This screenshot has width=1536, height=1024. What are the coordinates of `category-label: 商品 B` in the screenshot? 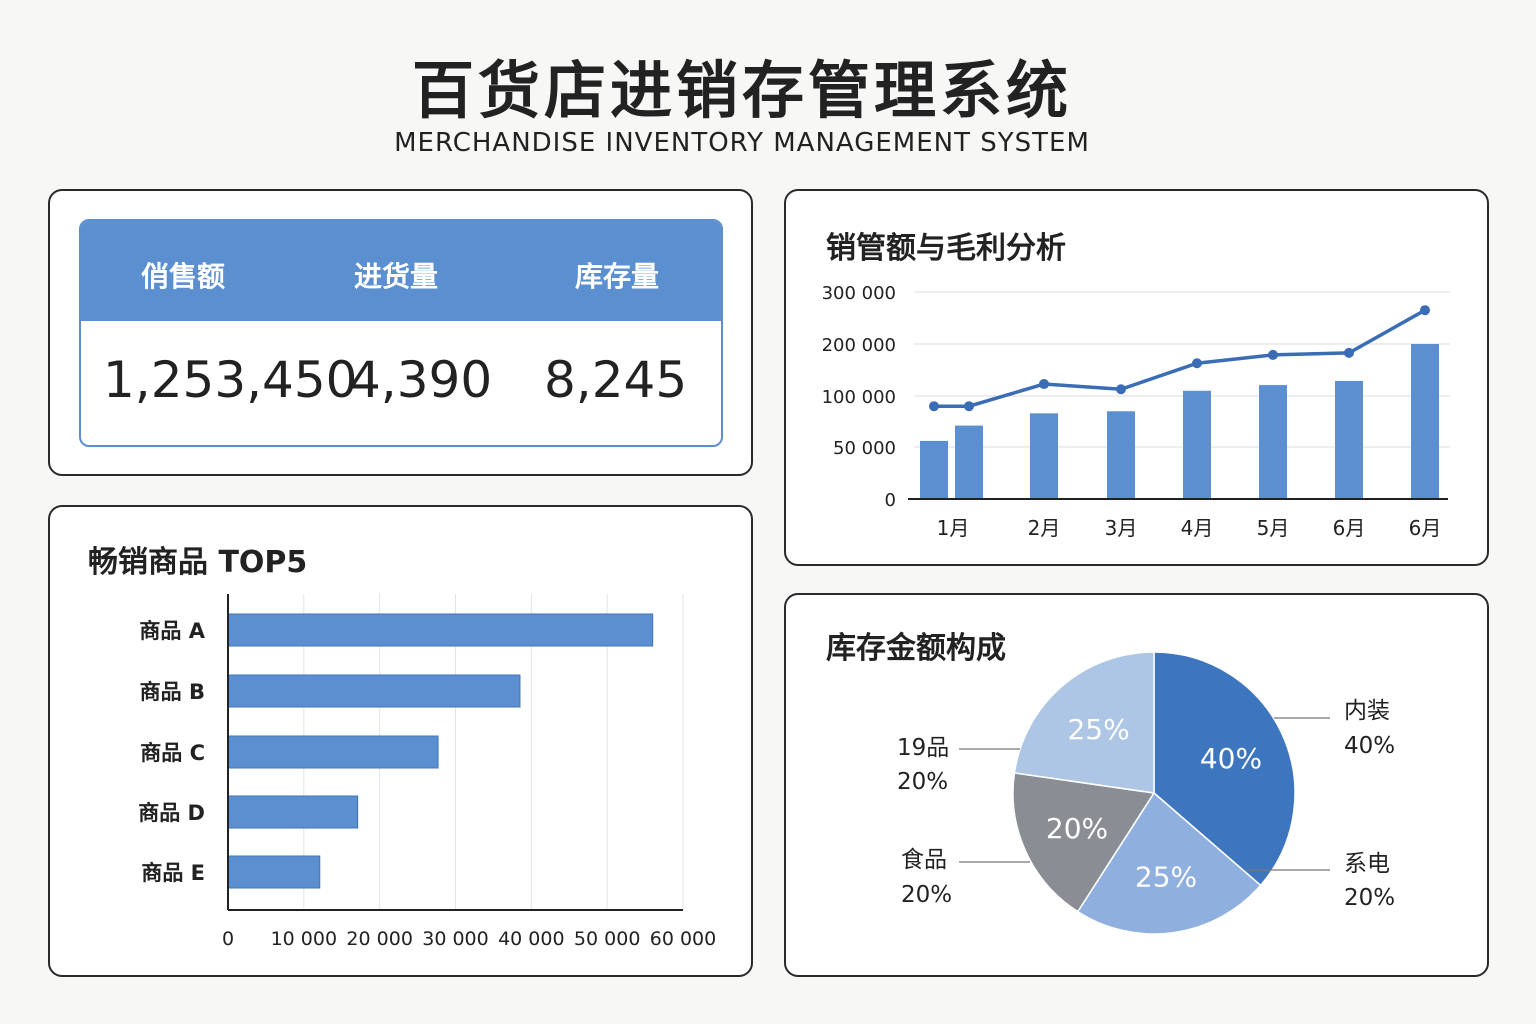 It's located at (172, 692).